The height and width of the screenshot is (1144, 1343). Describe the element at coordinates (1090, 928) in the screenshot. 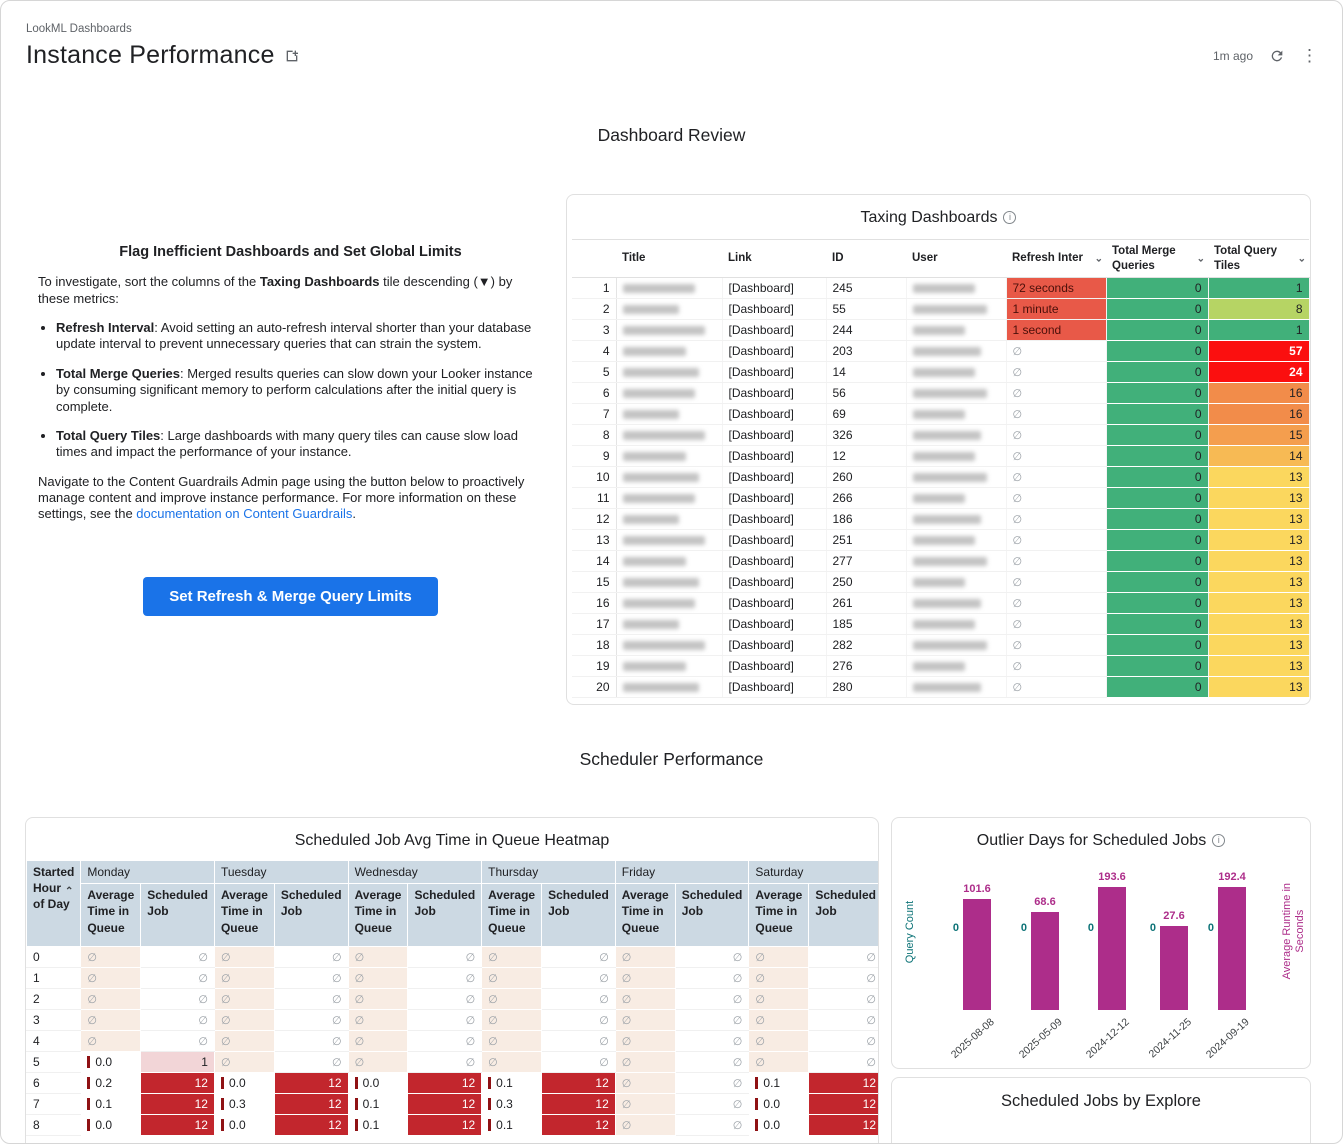

I see `query-count-label: 0` at that location.